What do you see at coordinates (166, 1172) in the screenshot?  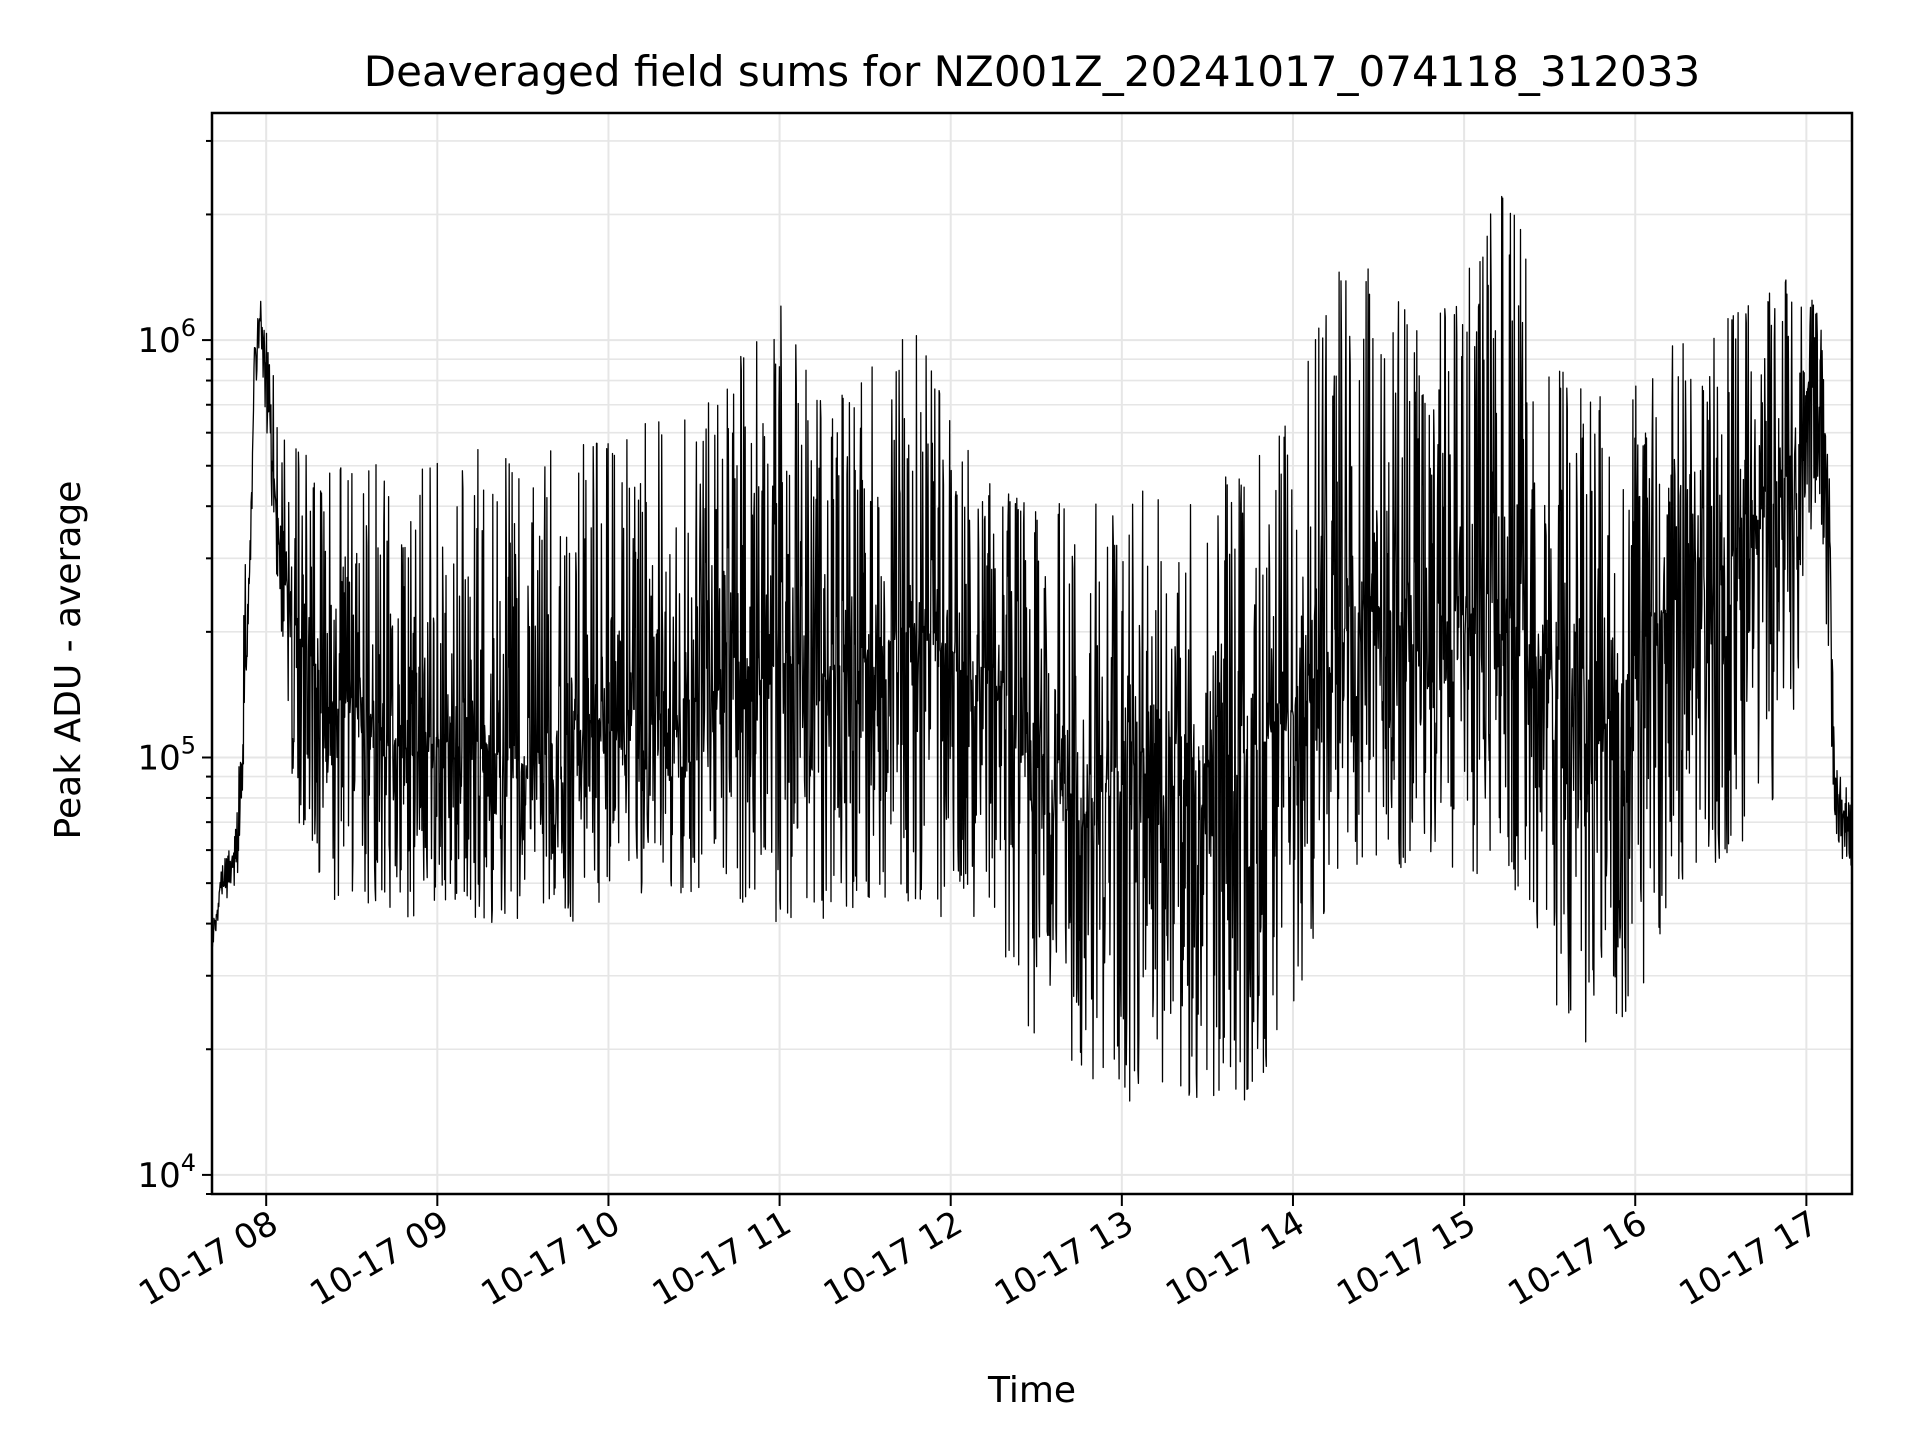 I see `y-tick-label: 10⁴` at bounding box center [166, 1172].